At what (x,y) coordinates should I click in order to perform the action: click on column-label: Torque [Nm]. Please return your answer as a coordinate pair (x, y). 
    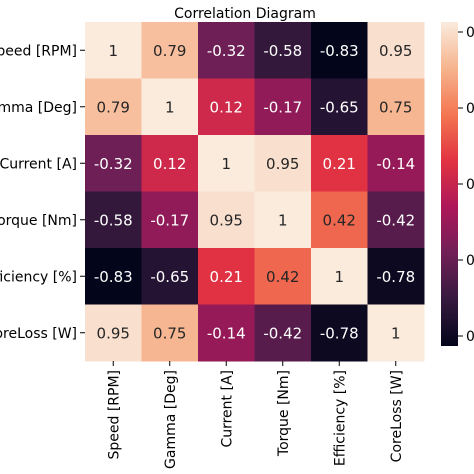
    Looking at the image, I should click on (284, 413).